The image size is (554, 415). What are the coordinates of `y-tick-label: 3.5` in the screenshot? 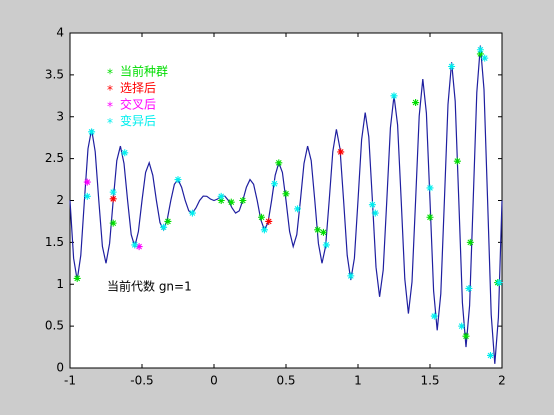 It's located at (54, 74).